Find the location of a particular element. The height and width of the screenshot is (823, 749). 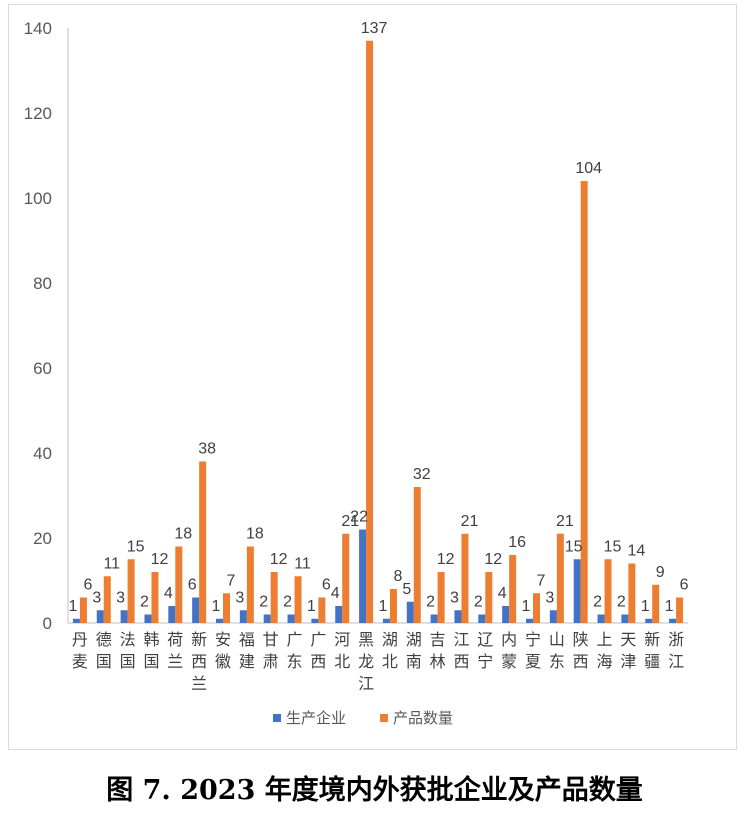

category-label: 德 is located at coordinates (104, 639).